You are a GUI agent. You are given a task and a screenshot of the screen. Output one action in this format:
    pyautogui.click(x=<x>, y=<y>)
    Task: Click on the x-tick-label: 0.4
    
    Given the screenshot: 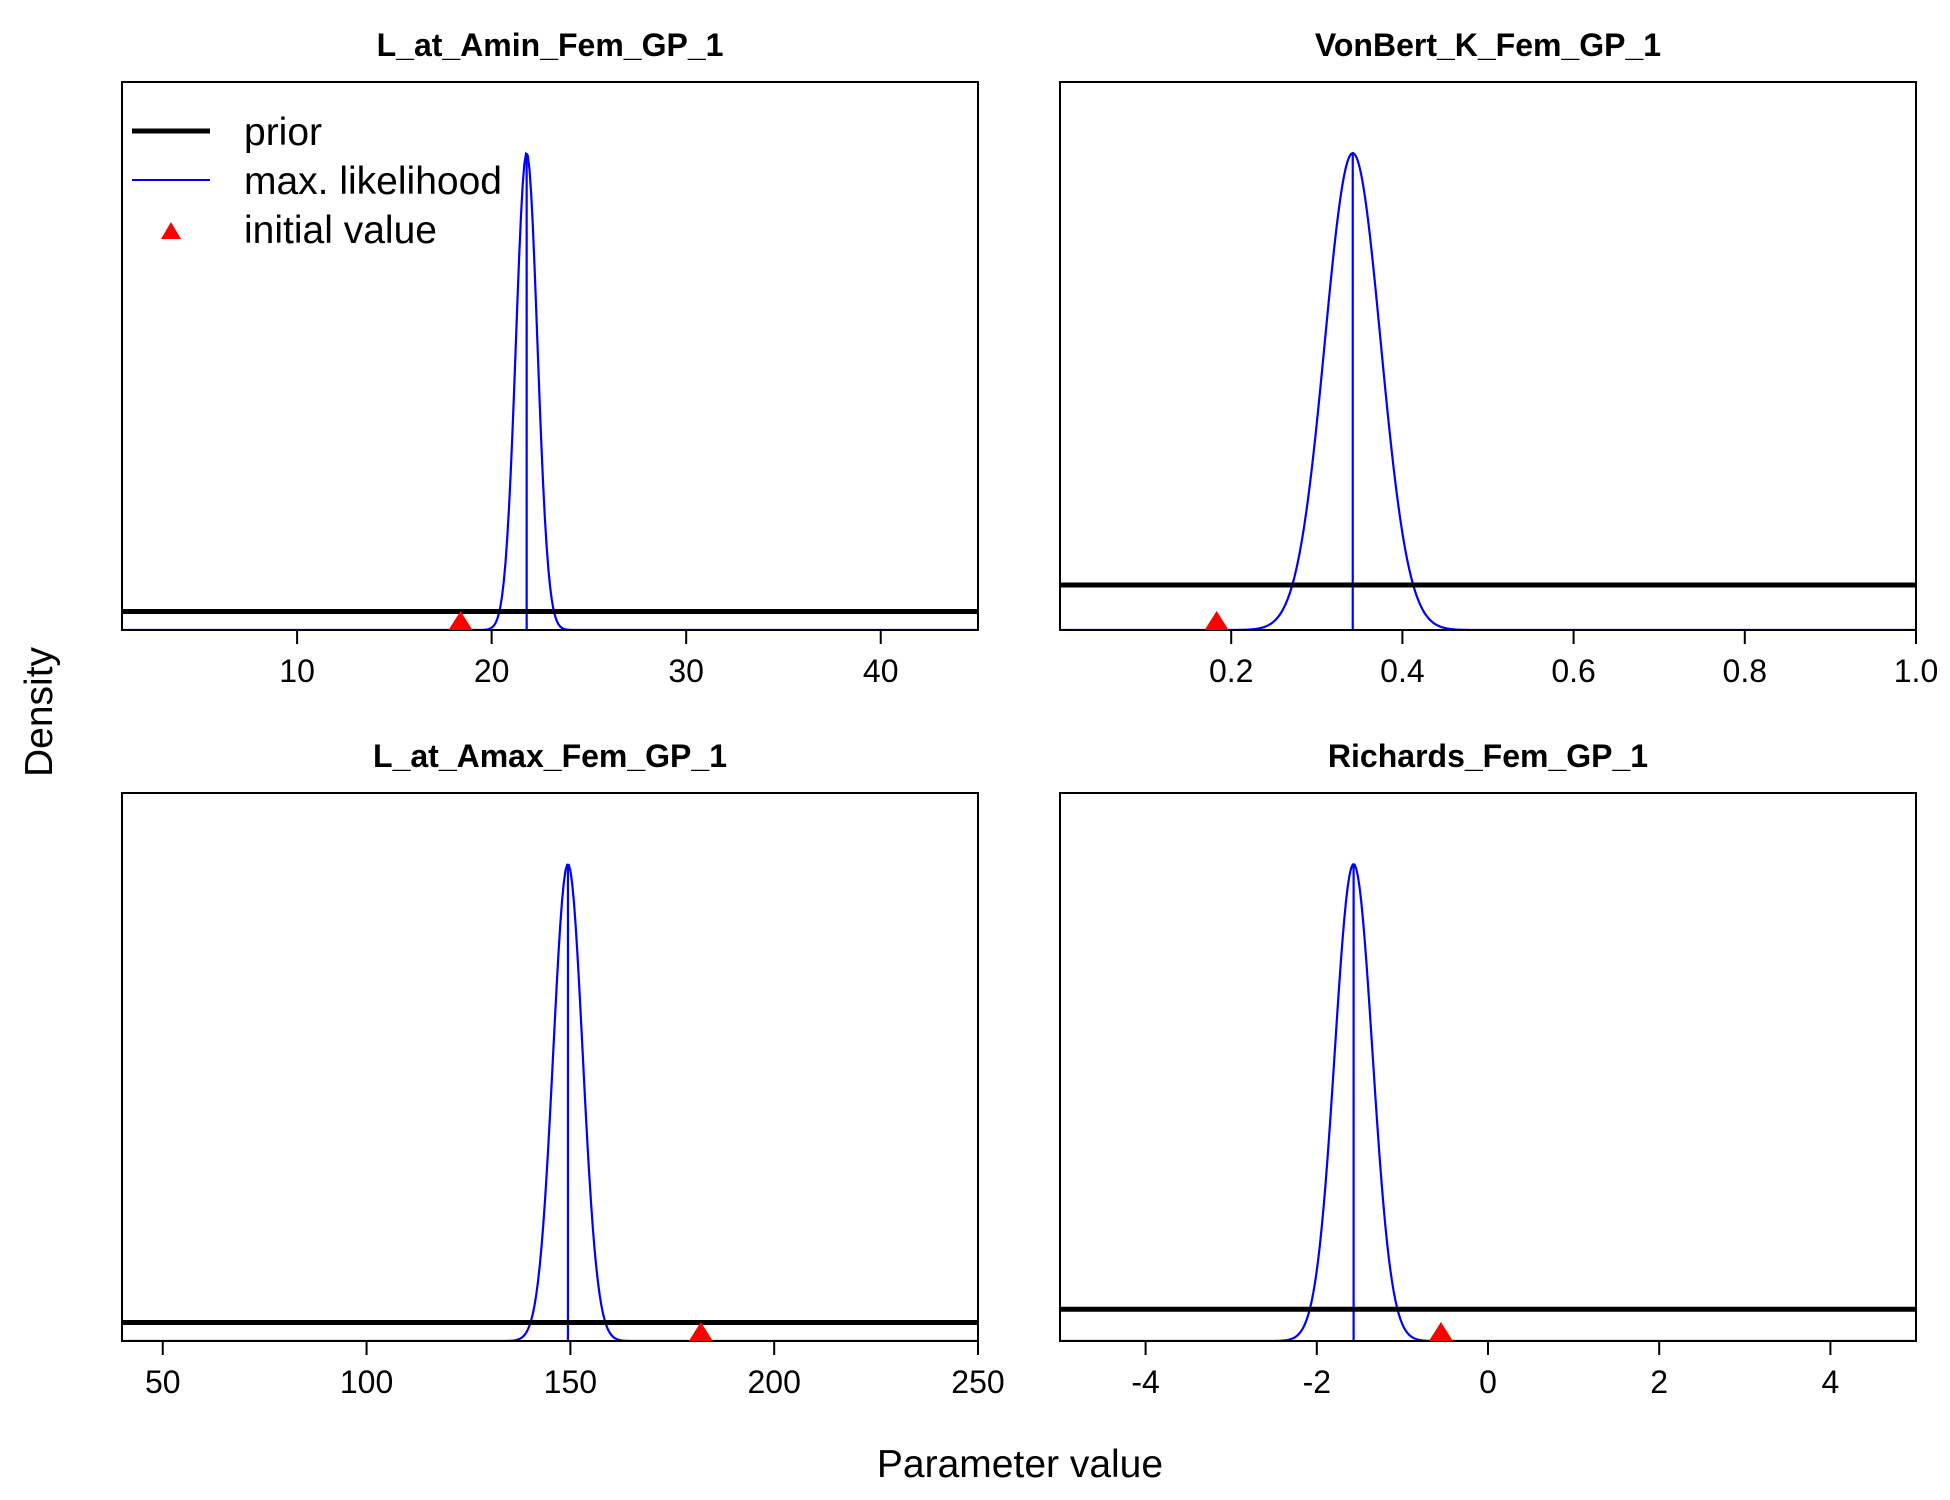 What is the action you would take?
    pyautogui.click(x=1402, y=671)
    